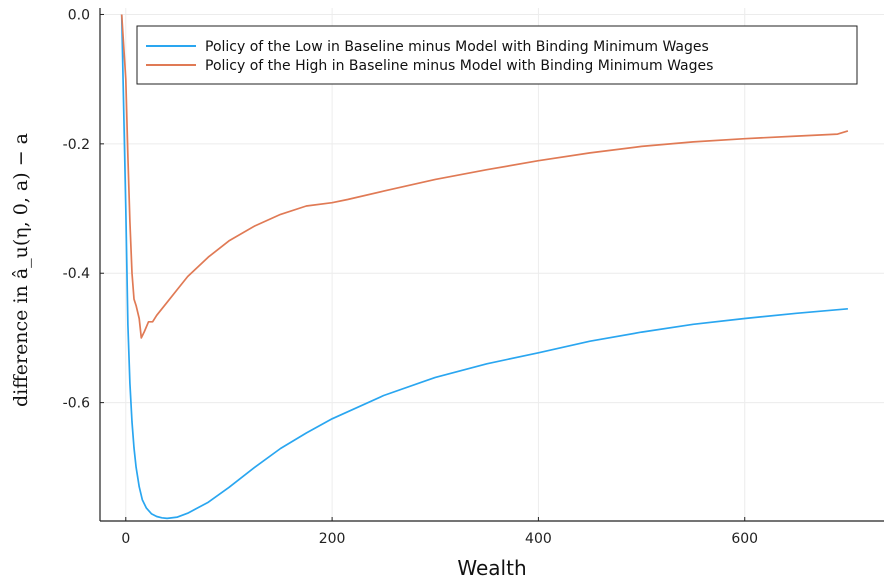  I want to click on y-tick-label: -0.6, so click(76, 404).